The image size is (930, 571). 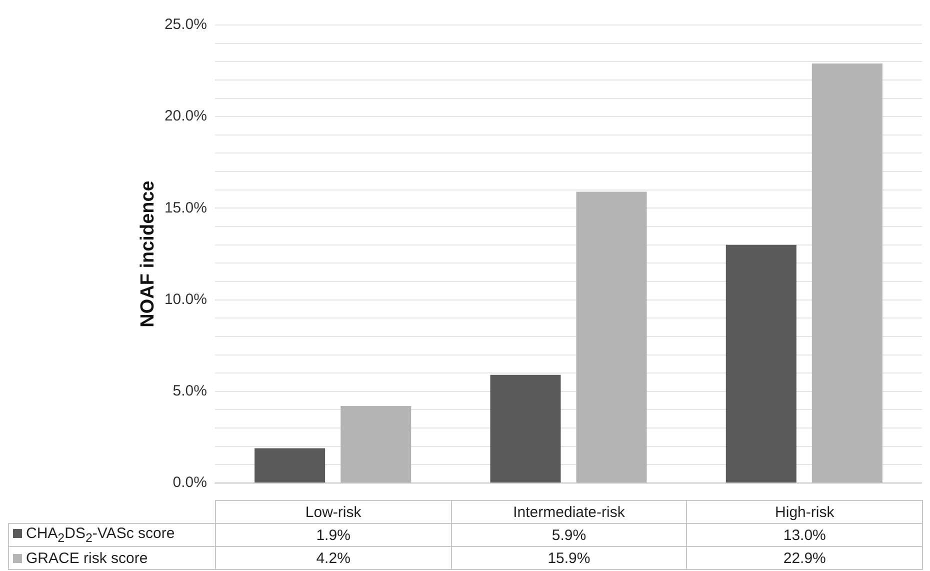 What do you see at coordinates (189, 483) in the screenshot?
I see `y-tick-label: 0.0%` at bounding box center [189, 483].